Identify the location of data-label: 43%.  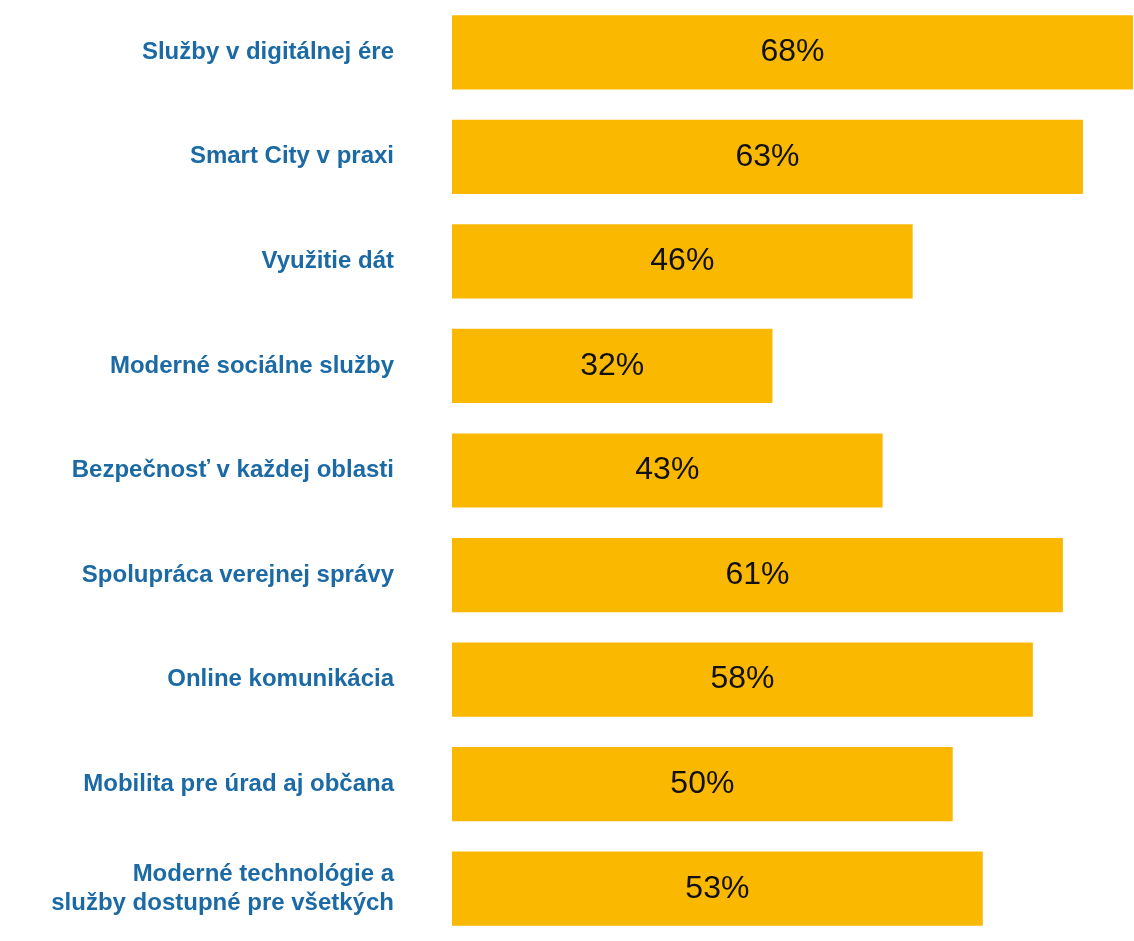
(667, 468).